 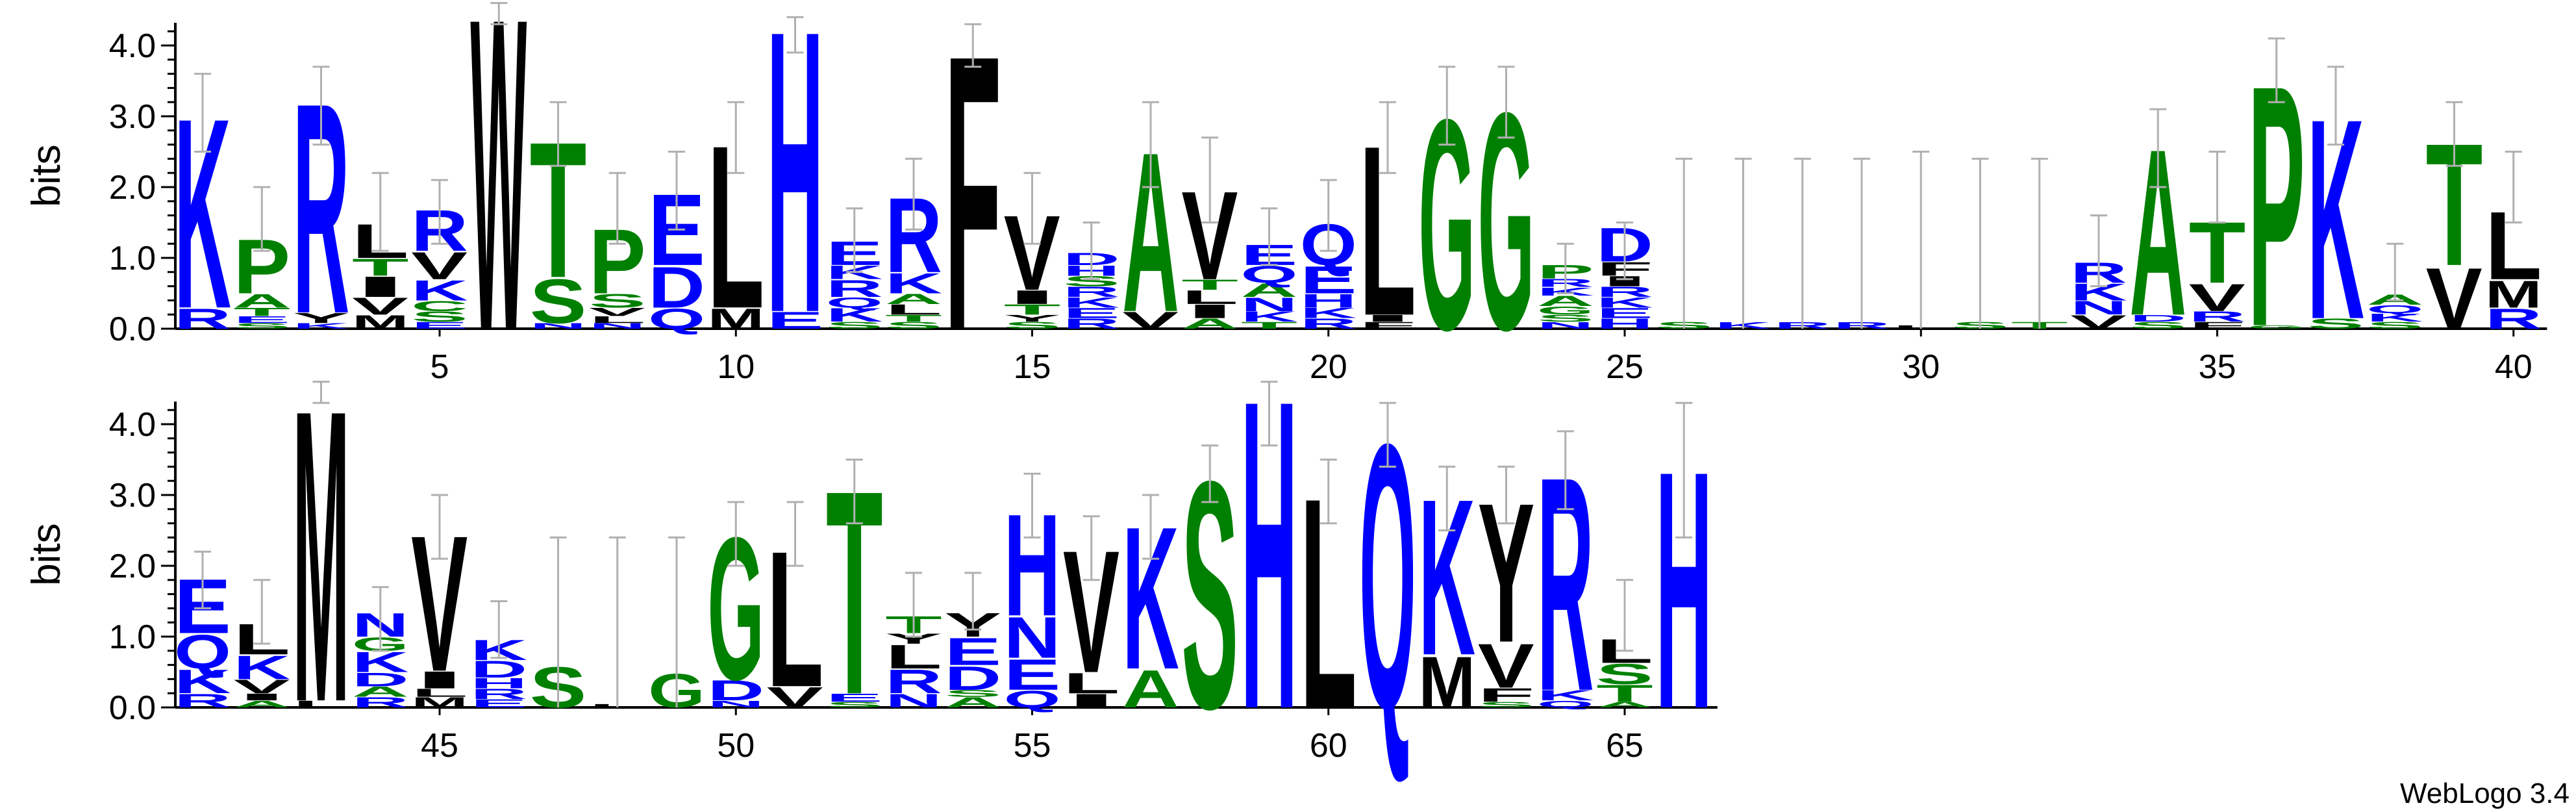 I want to click on logo-column-38: SKQA, so click(x=2394, y=286).